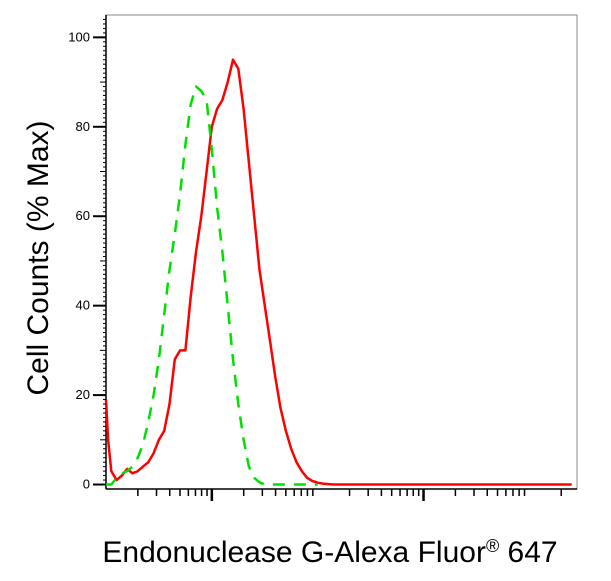  Describe the element at coordinates (83, 126) in the screenshot. I see `y-tick-label: 80` at that location.